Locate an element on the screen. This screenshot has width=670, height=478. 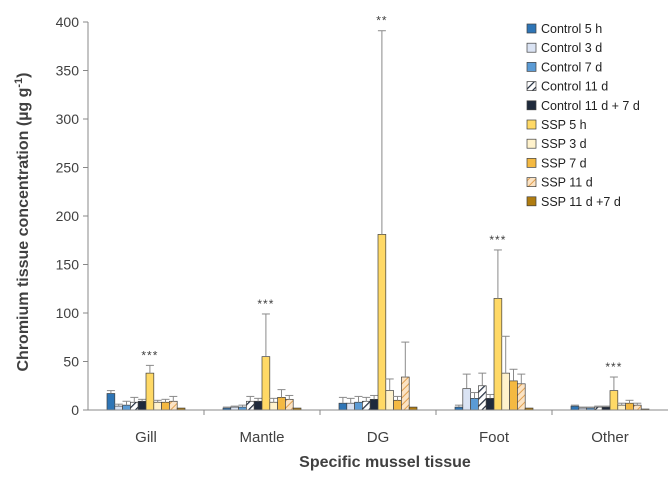
legend-label: Control 11 d + 7 d is located at coordinates (590, 106).